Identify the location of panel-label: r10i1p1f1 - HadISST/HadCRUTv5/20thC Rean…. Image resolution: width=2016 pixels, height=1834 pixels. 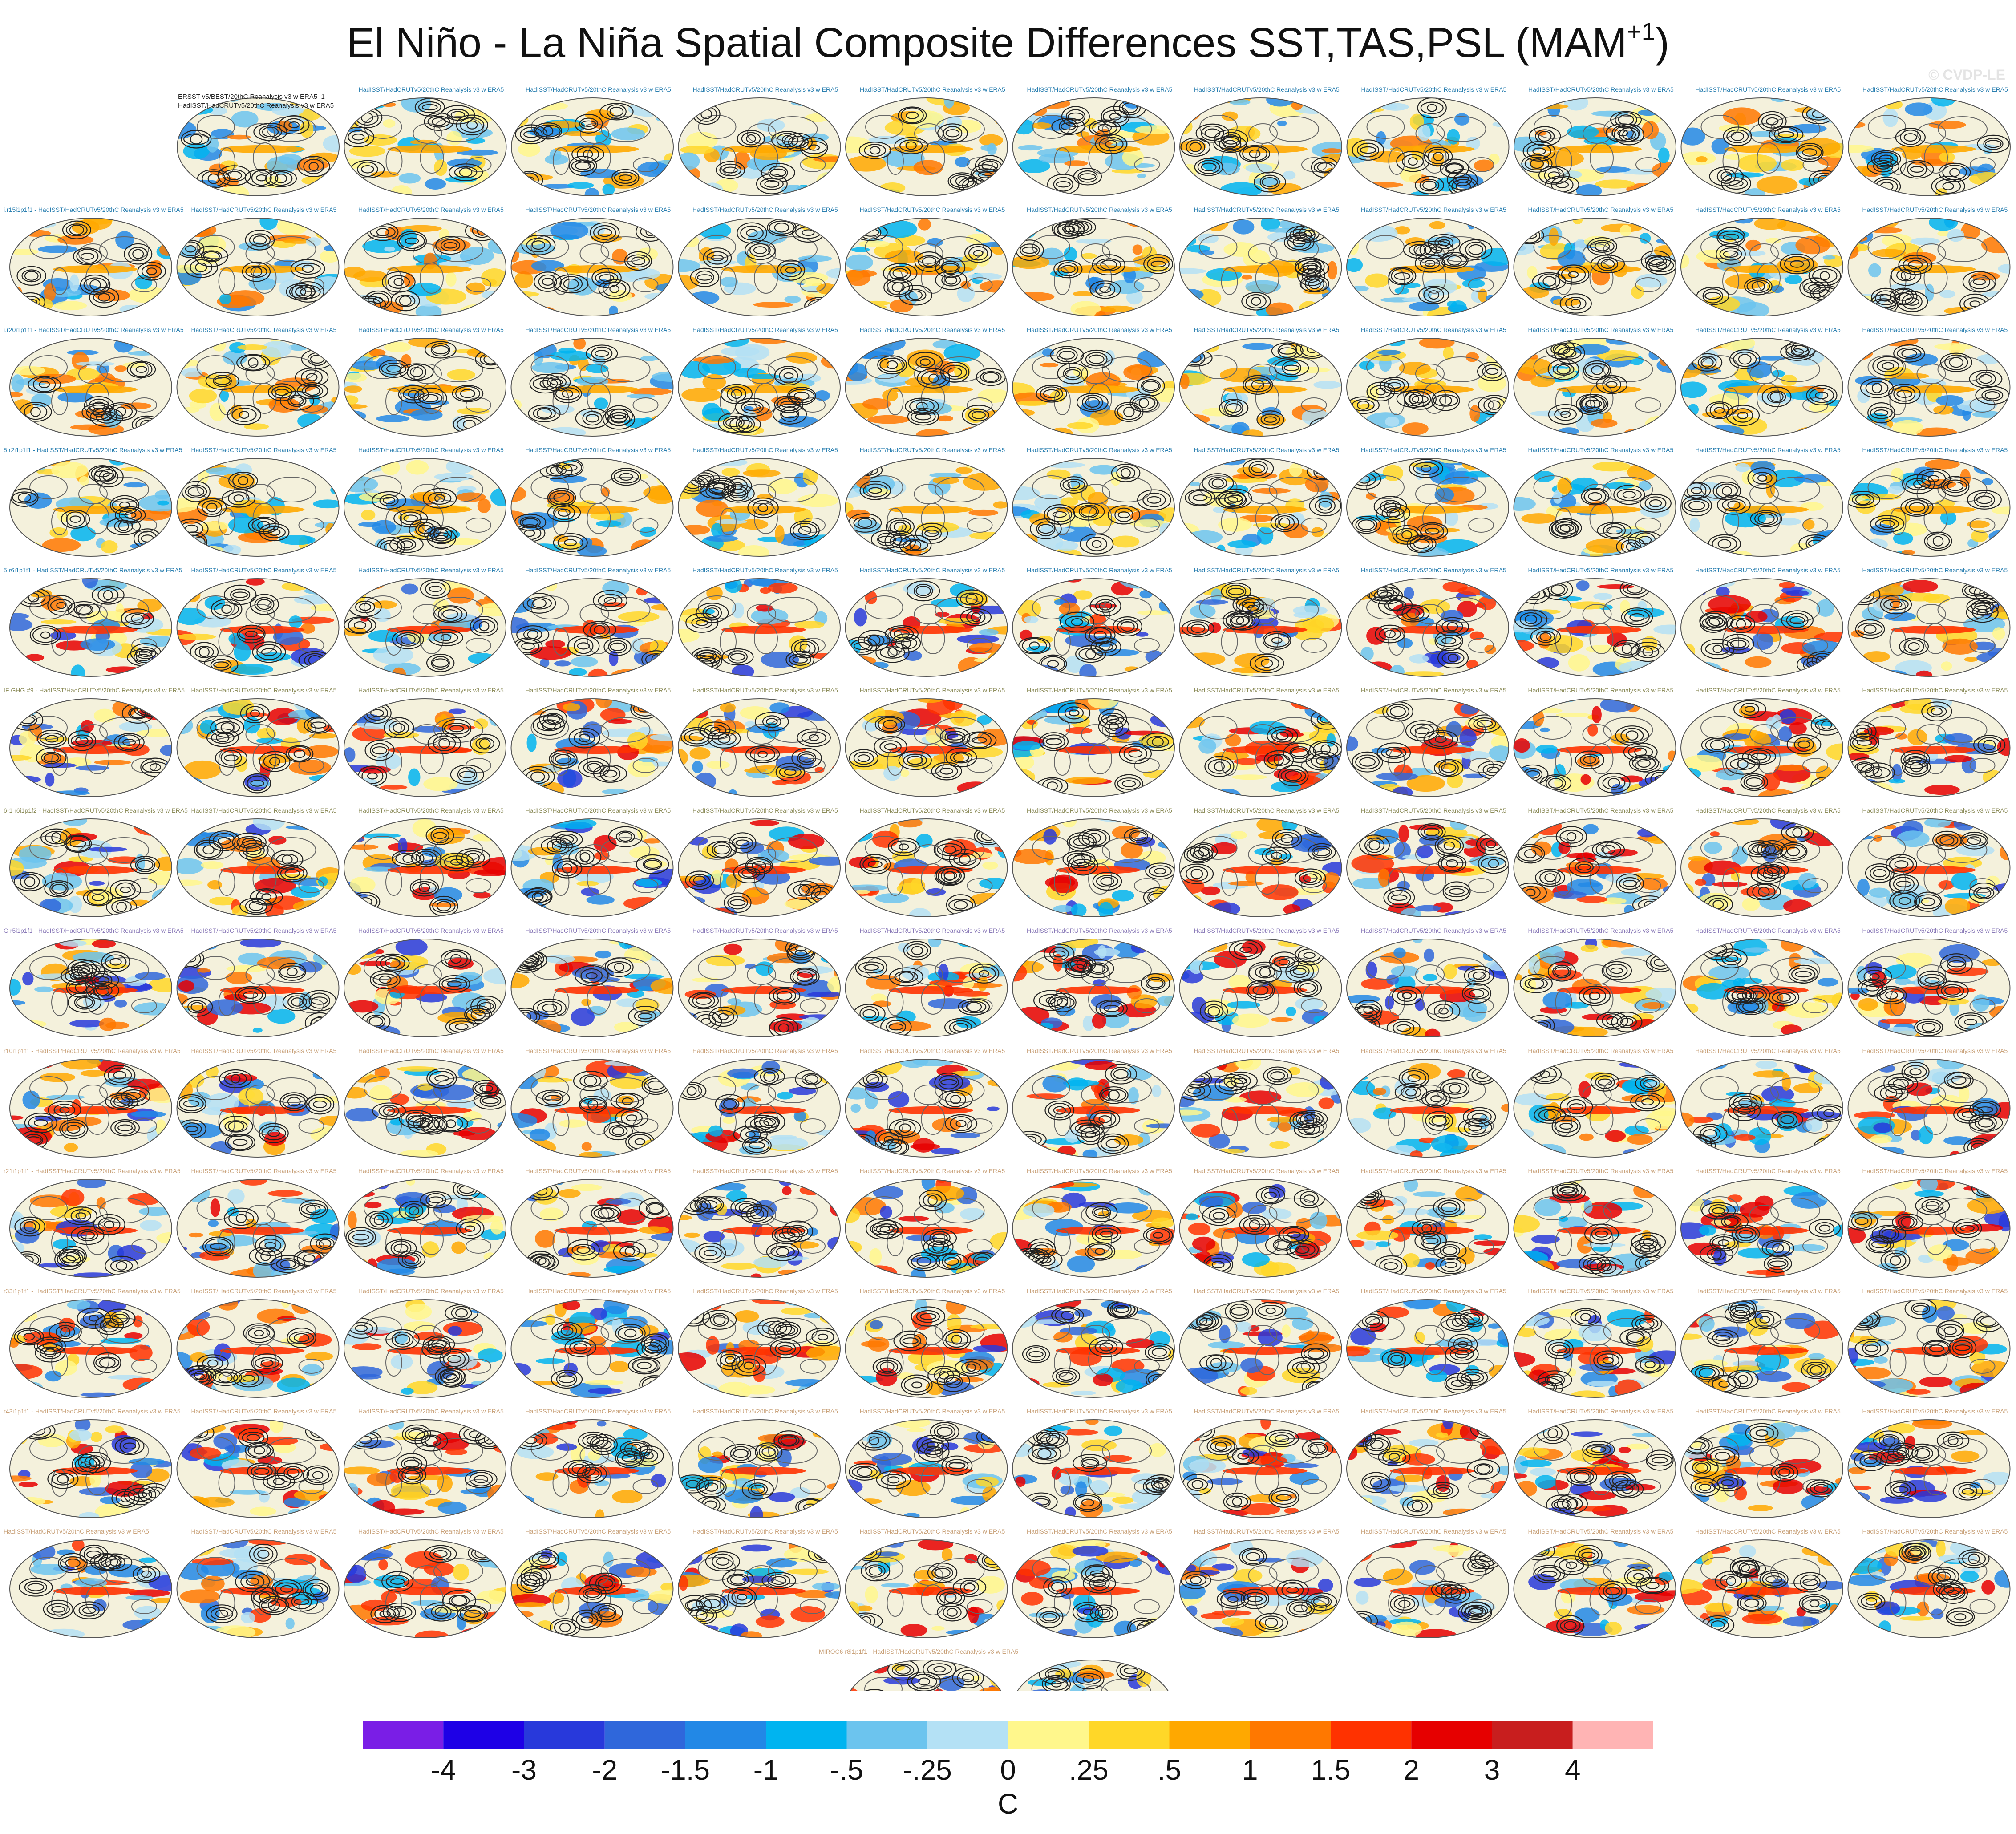
(92, 1050).